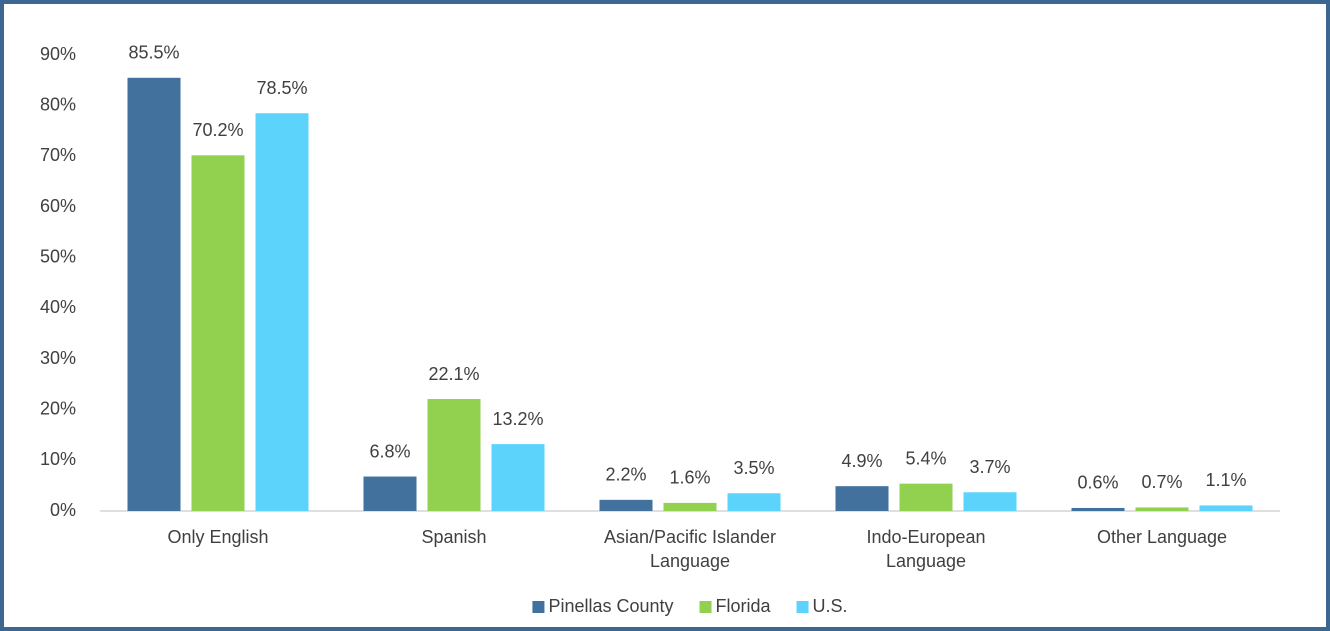 This screenshot has height=631, width=1330. Describe the element at coordinates (58, 459) in the screenshot. I see `y-tick-label: 10%` at that location.